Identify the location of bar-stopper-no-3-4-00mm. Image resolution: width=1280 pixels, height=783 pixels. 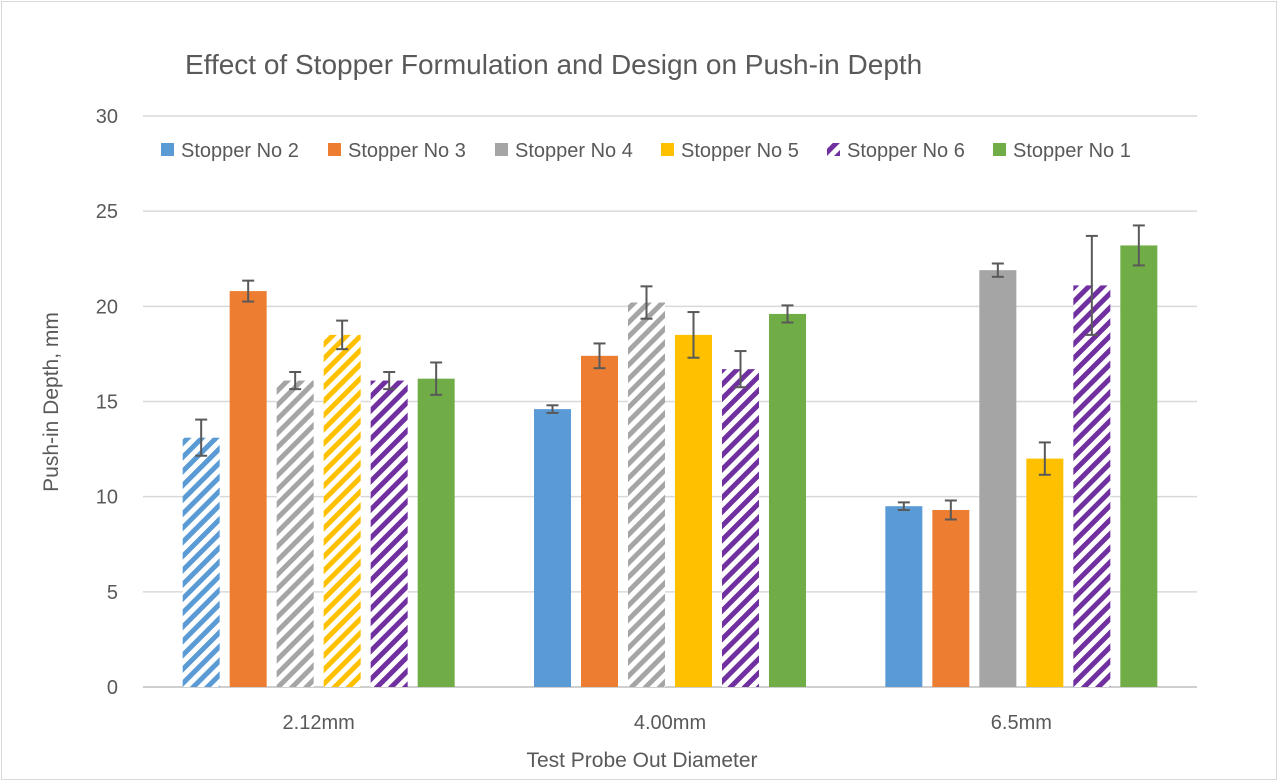
(599, 521).